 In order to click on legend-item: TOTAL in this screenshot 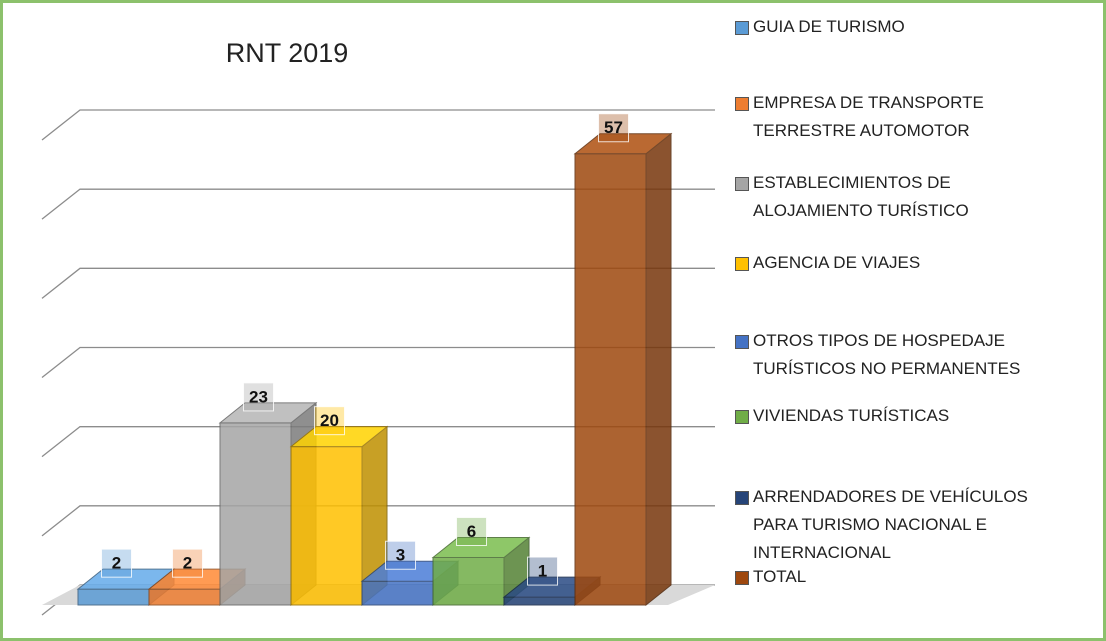, I will do `click(900, 577)`.